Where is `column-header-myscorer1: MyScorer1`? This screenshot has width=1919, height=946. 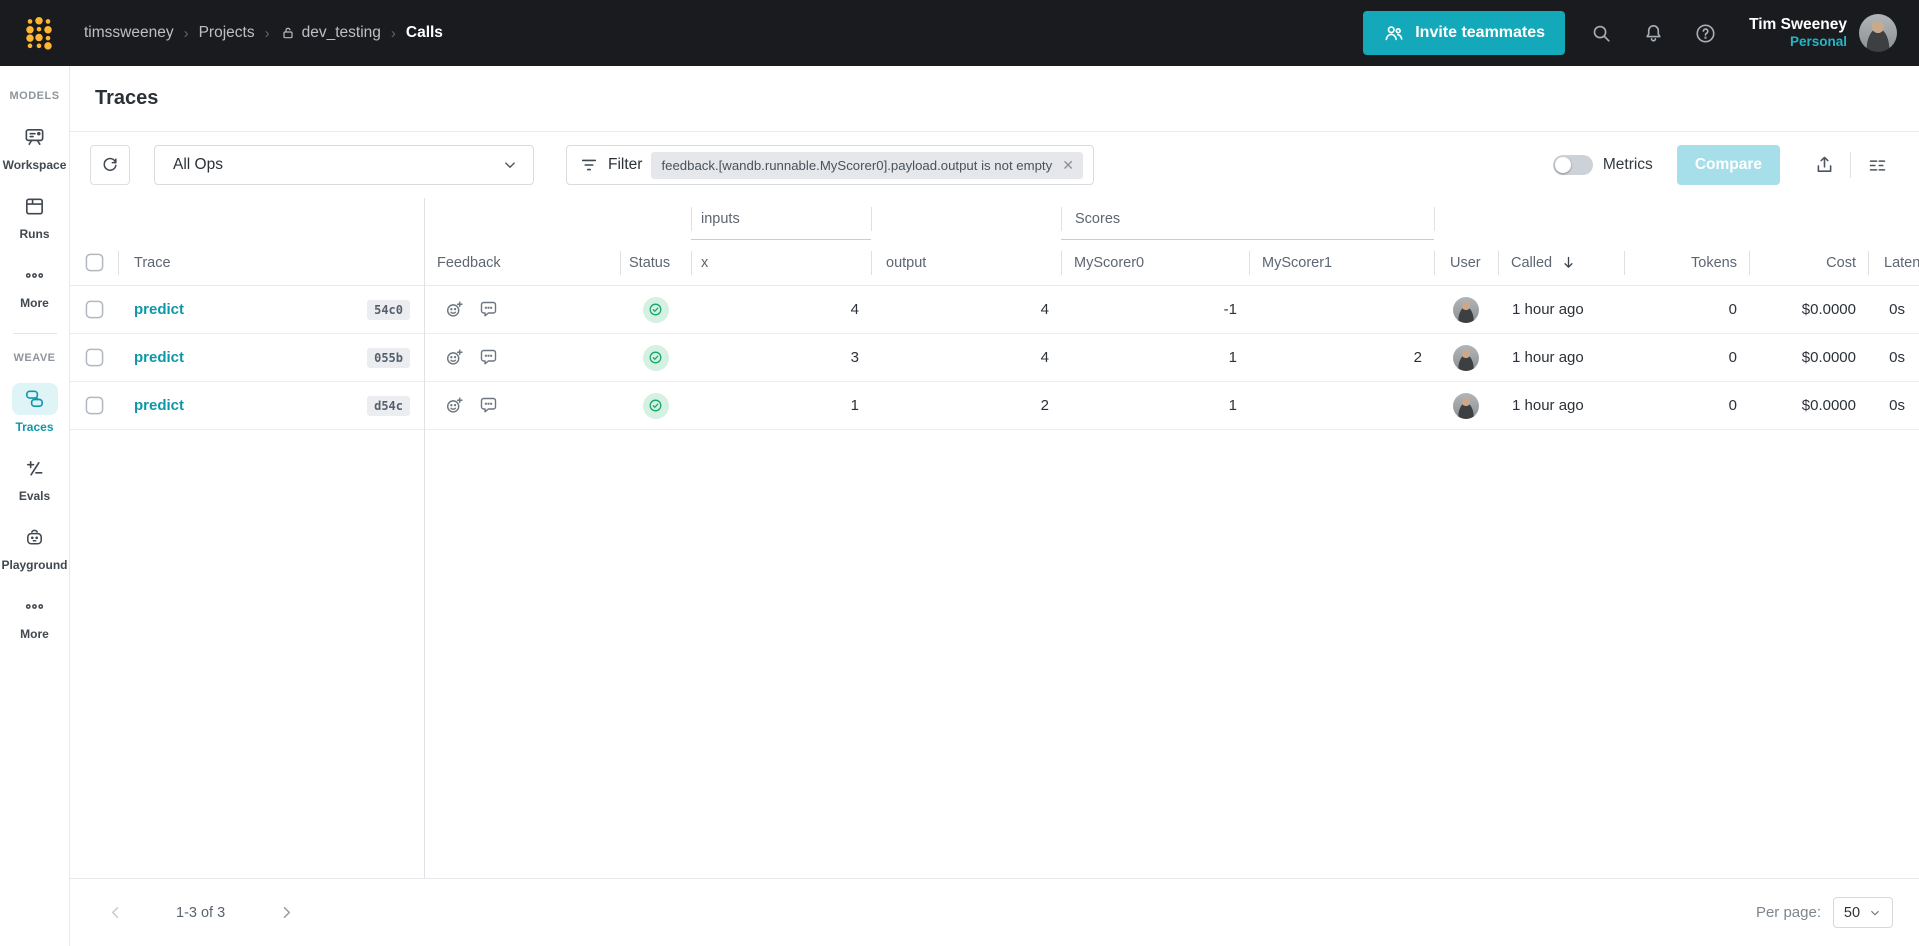 column-header-myscorer1: MyScorer1 is located at coordinates (1341, 262).